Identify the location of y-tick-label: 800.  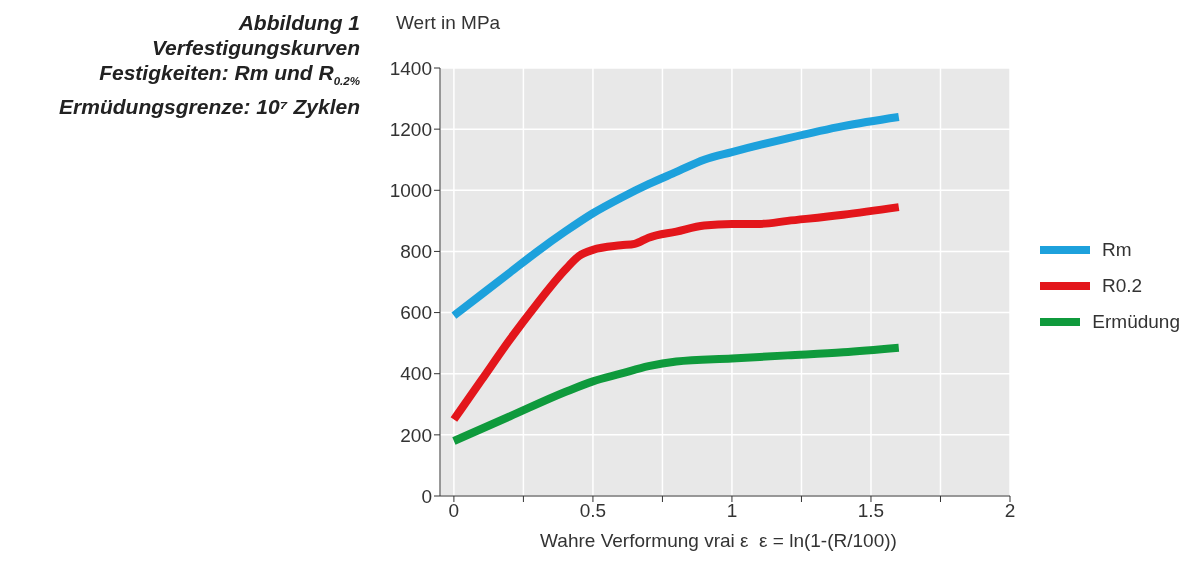
(416, 252).